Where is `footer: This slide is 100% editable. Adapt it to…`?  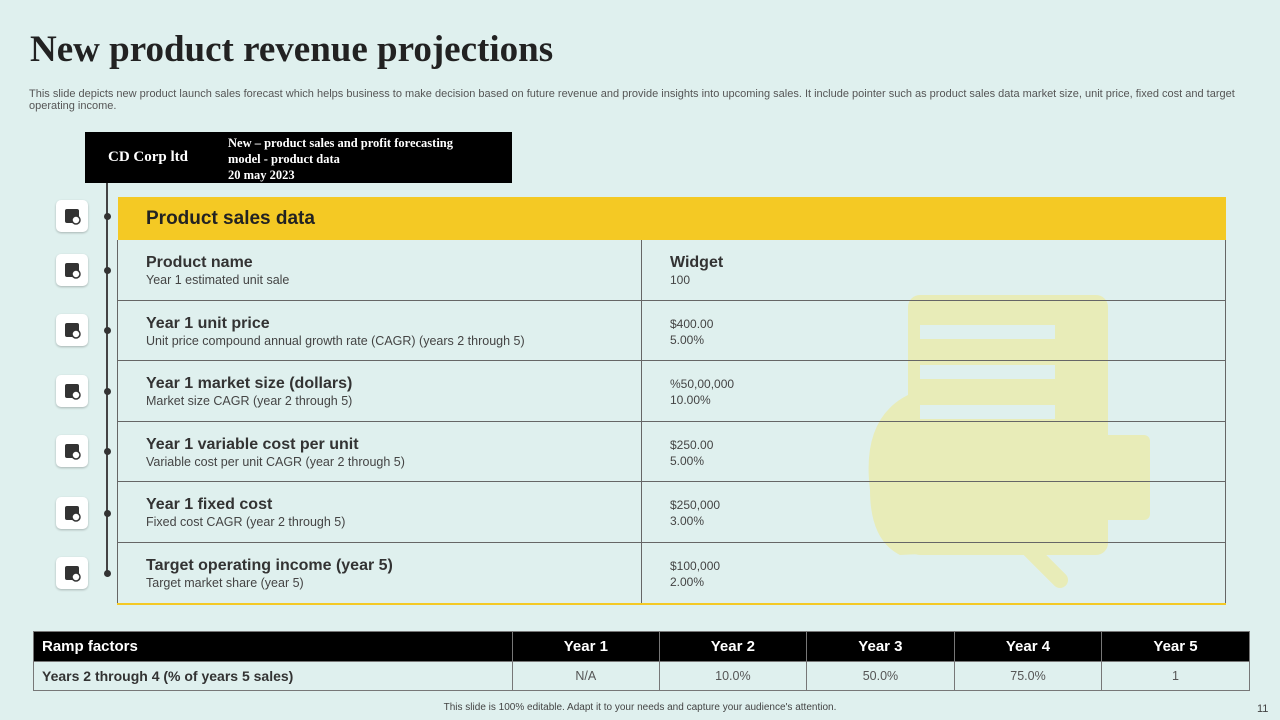 footer: This slide is 100% editable. Adapt it to… is located at coordinates (640, 707).